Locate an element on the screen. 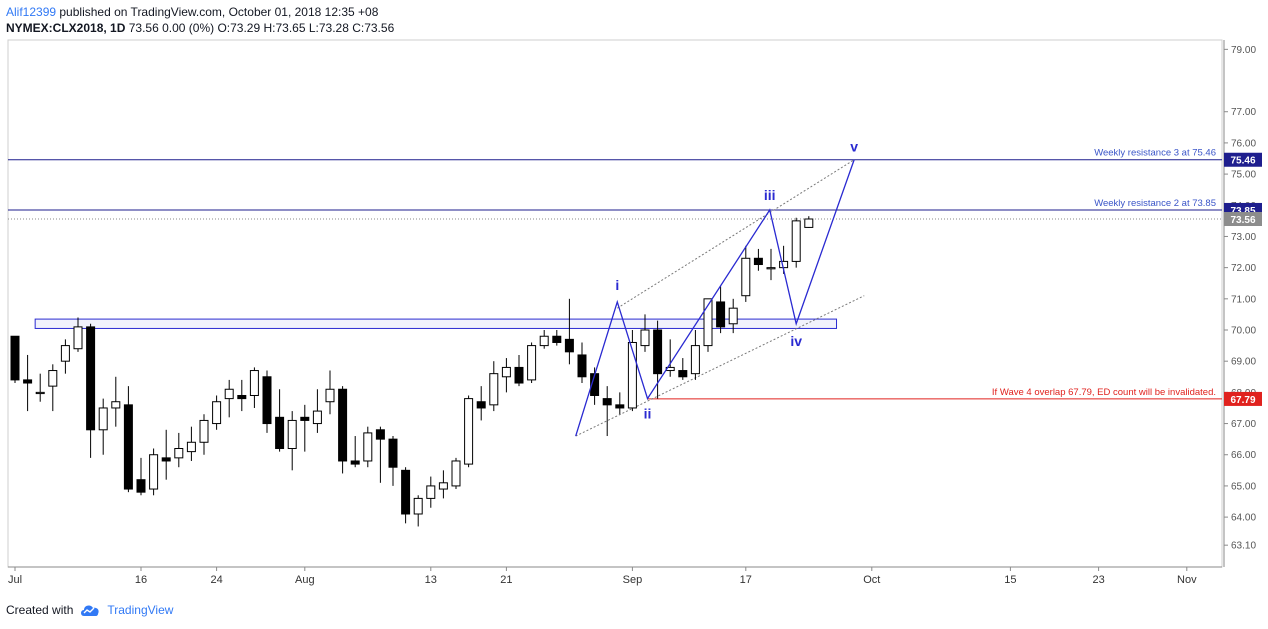  time-tick-label: 15 is located at coordinates (1010, 580).